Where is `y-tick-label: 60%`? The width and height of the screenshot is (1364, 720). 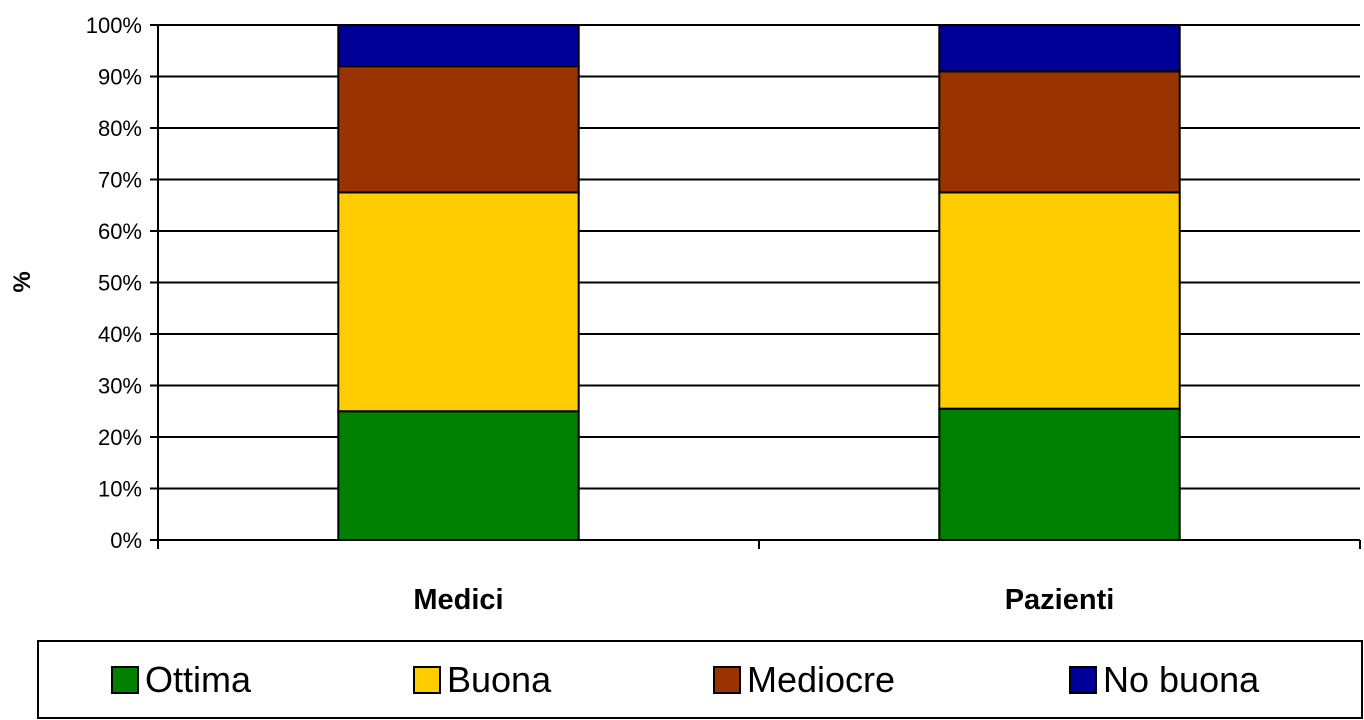 y-tick-label: 60% is located at coordinates (120, 231).